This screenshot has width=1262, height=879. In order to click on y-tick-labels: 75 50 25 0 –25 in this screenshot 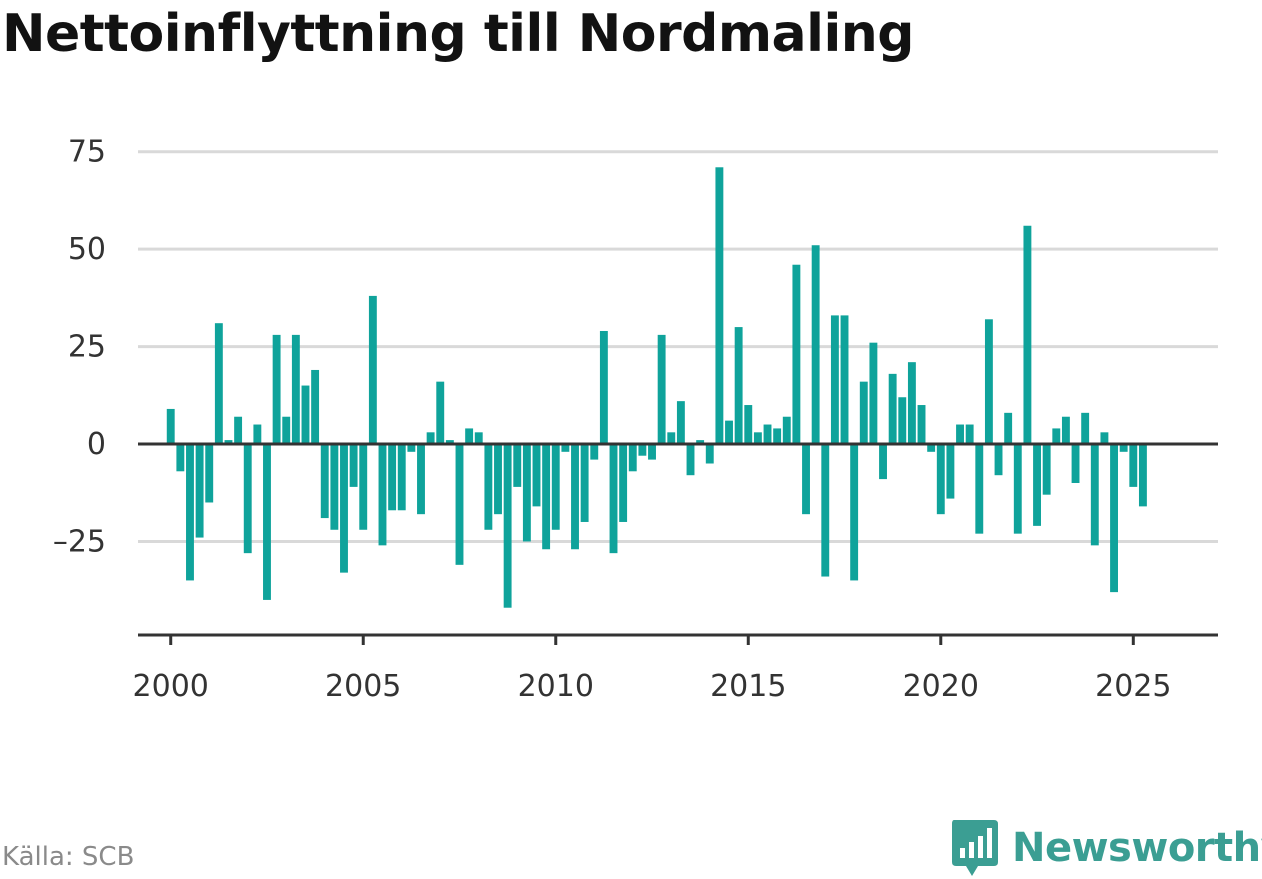, I will do `click(79, 347)`.